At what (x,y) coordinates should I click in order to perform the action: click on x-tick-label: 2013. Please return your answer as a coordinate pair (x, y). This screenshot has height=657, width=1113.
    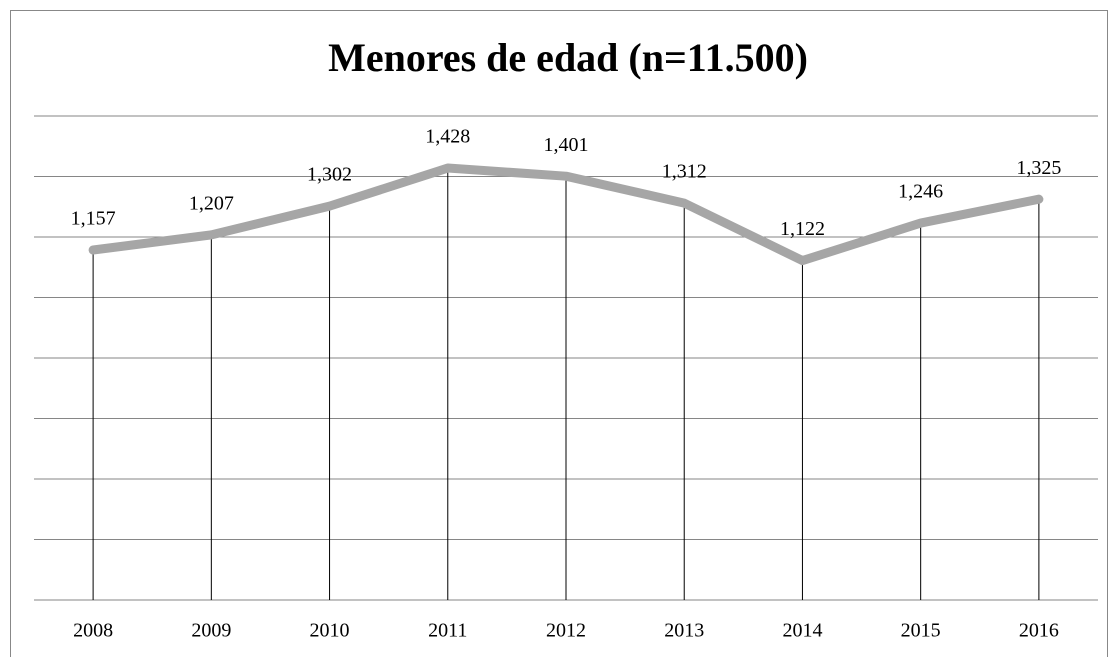
    Looking at the image, I should click on (684, 631).